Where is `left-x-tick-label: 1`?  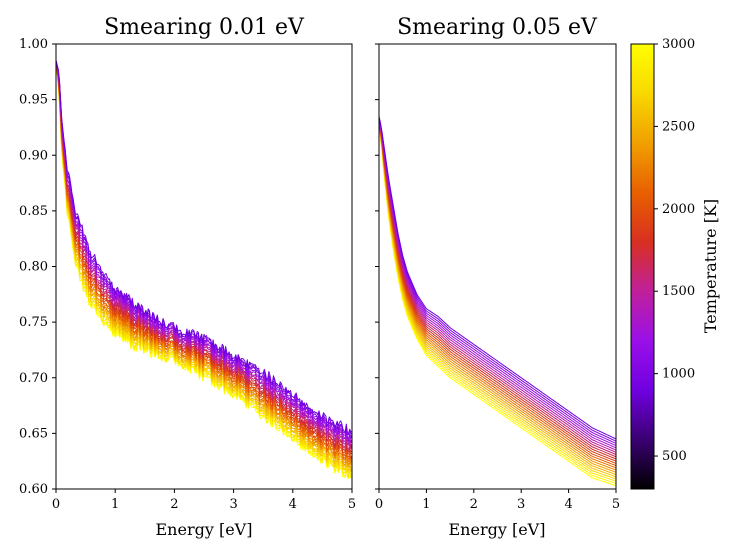
left-x-tick-label: 1 is located at coordinates (115, 504).